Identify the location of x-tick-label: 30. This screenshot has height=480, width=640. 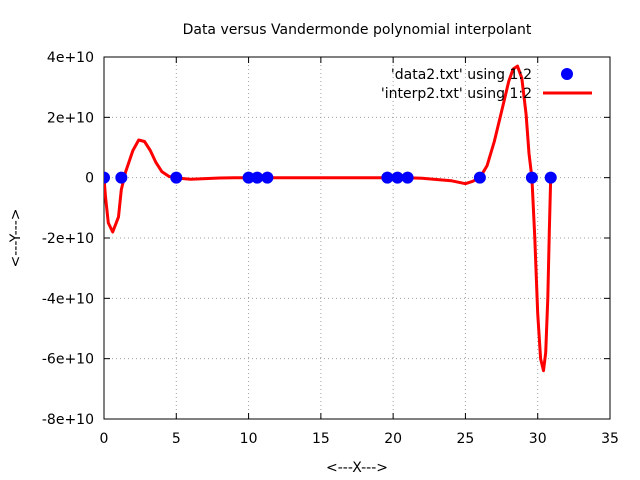
(538, 439).